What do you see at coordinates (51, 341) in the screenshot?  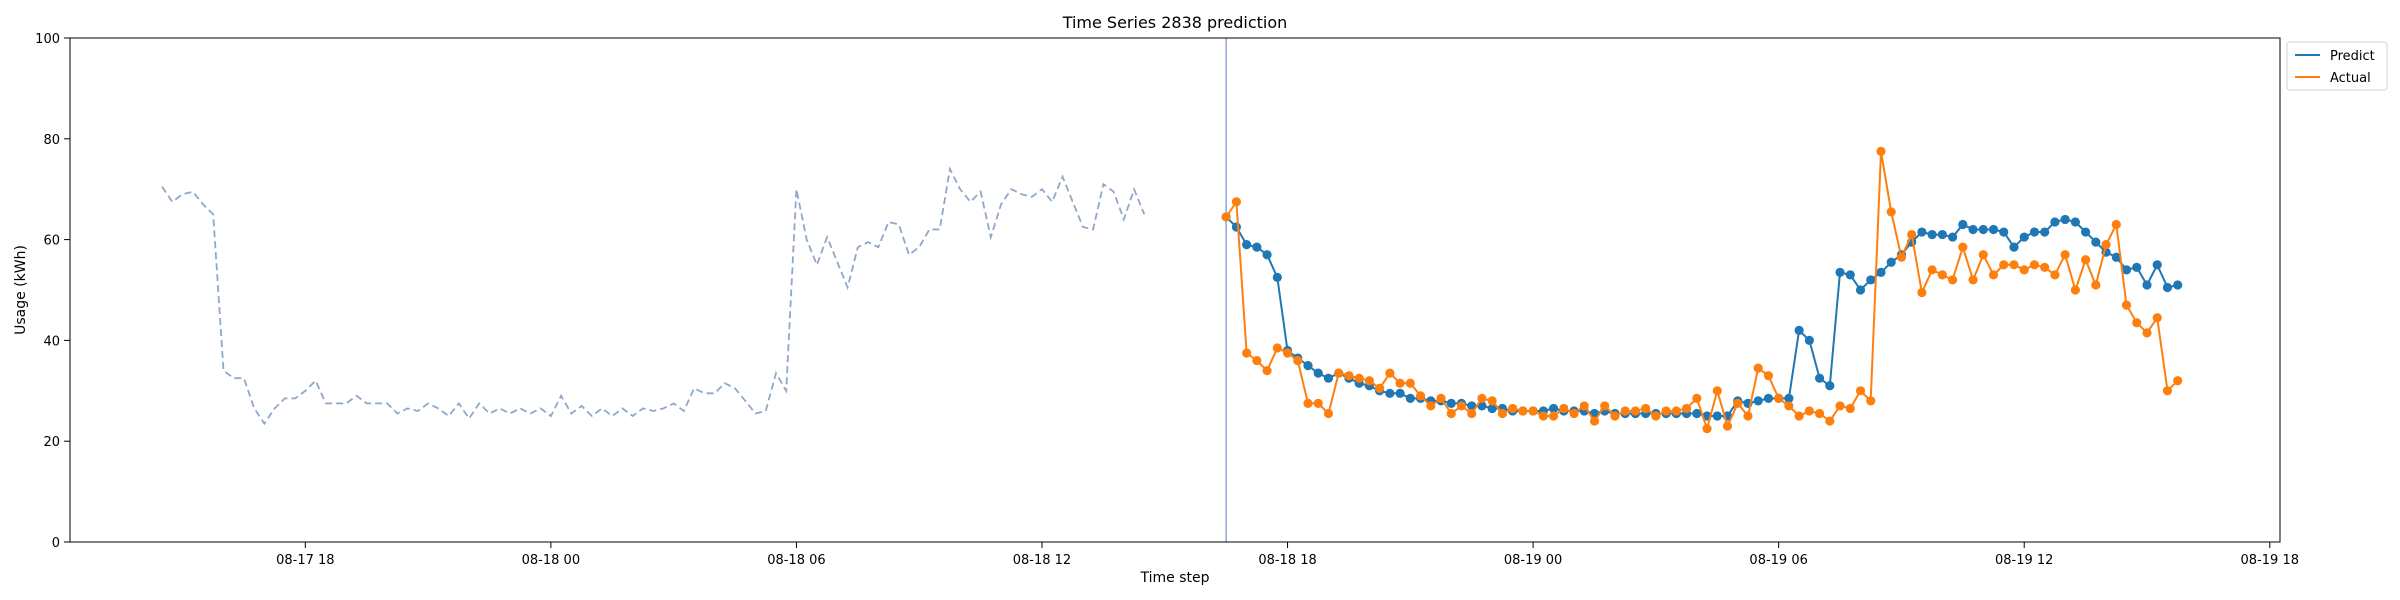 I see `y-tick-label: 40` at bounding box center [51, 341].